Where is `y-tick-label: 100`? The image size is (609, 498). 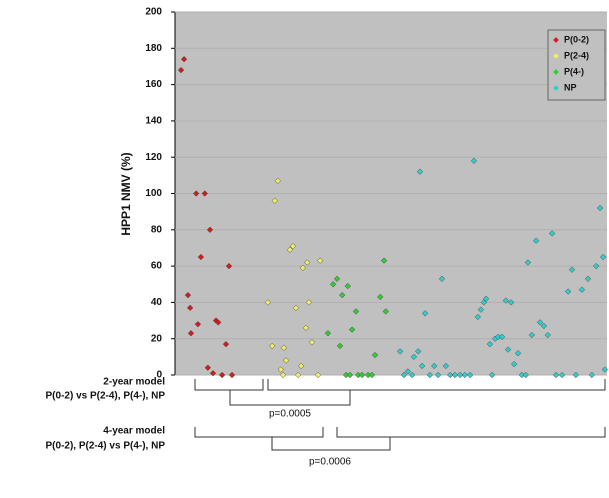
y-tick-label: 100 is located at coordinates (153, 193).